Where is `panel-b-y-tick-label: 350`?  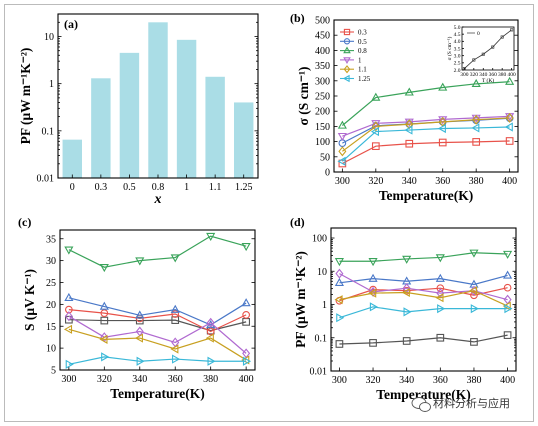
panel-b-y-tick-label: 350 is located at coordinates (322, 66).